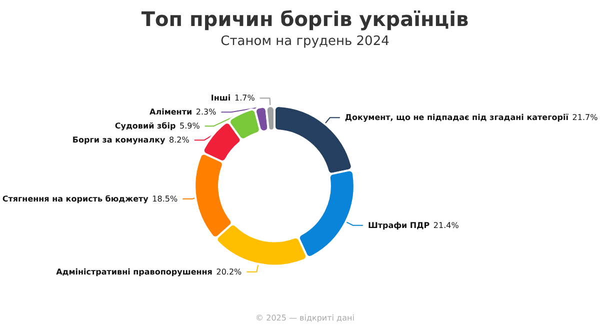 This screenshot has width=610, height=326. What do you see at coordinates (446, 225) in the screenshot?
I see `data-label: 21.4%` at bounding box center [446, 225].